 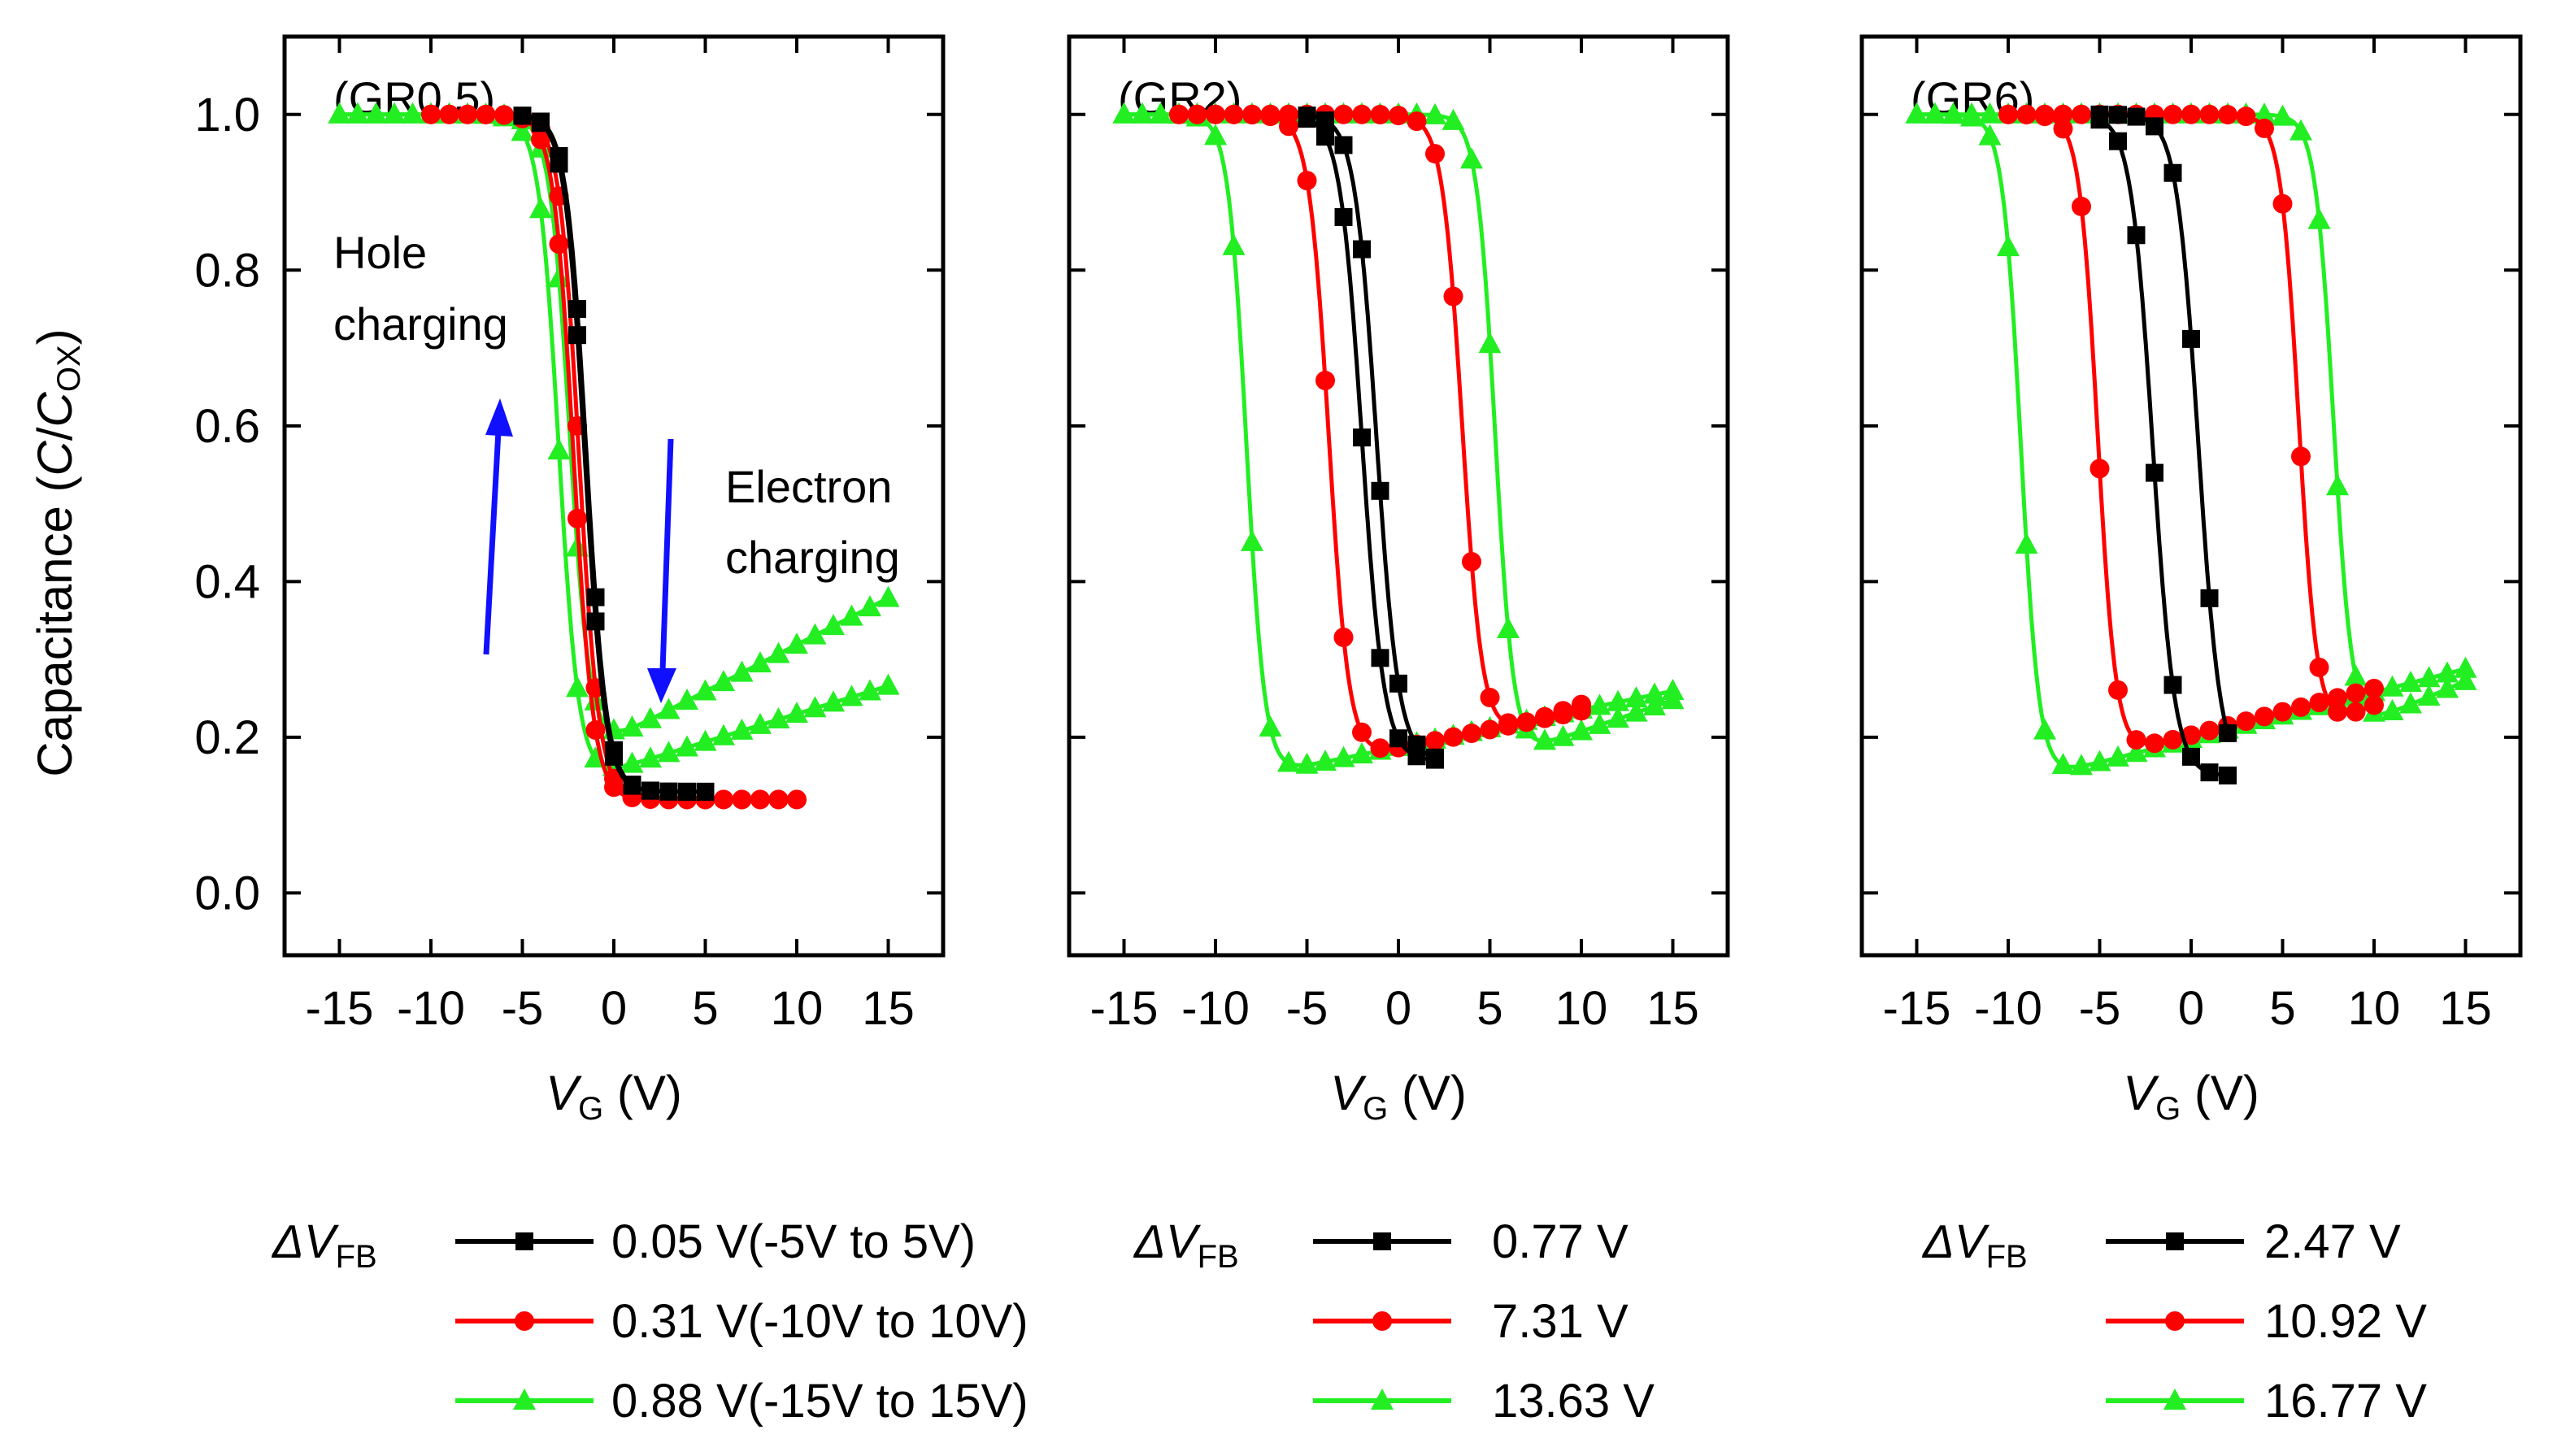 I want to click on y-tick-label: 0.2, so click(x=227, y=738).